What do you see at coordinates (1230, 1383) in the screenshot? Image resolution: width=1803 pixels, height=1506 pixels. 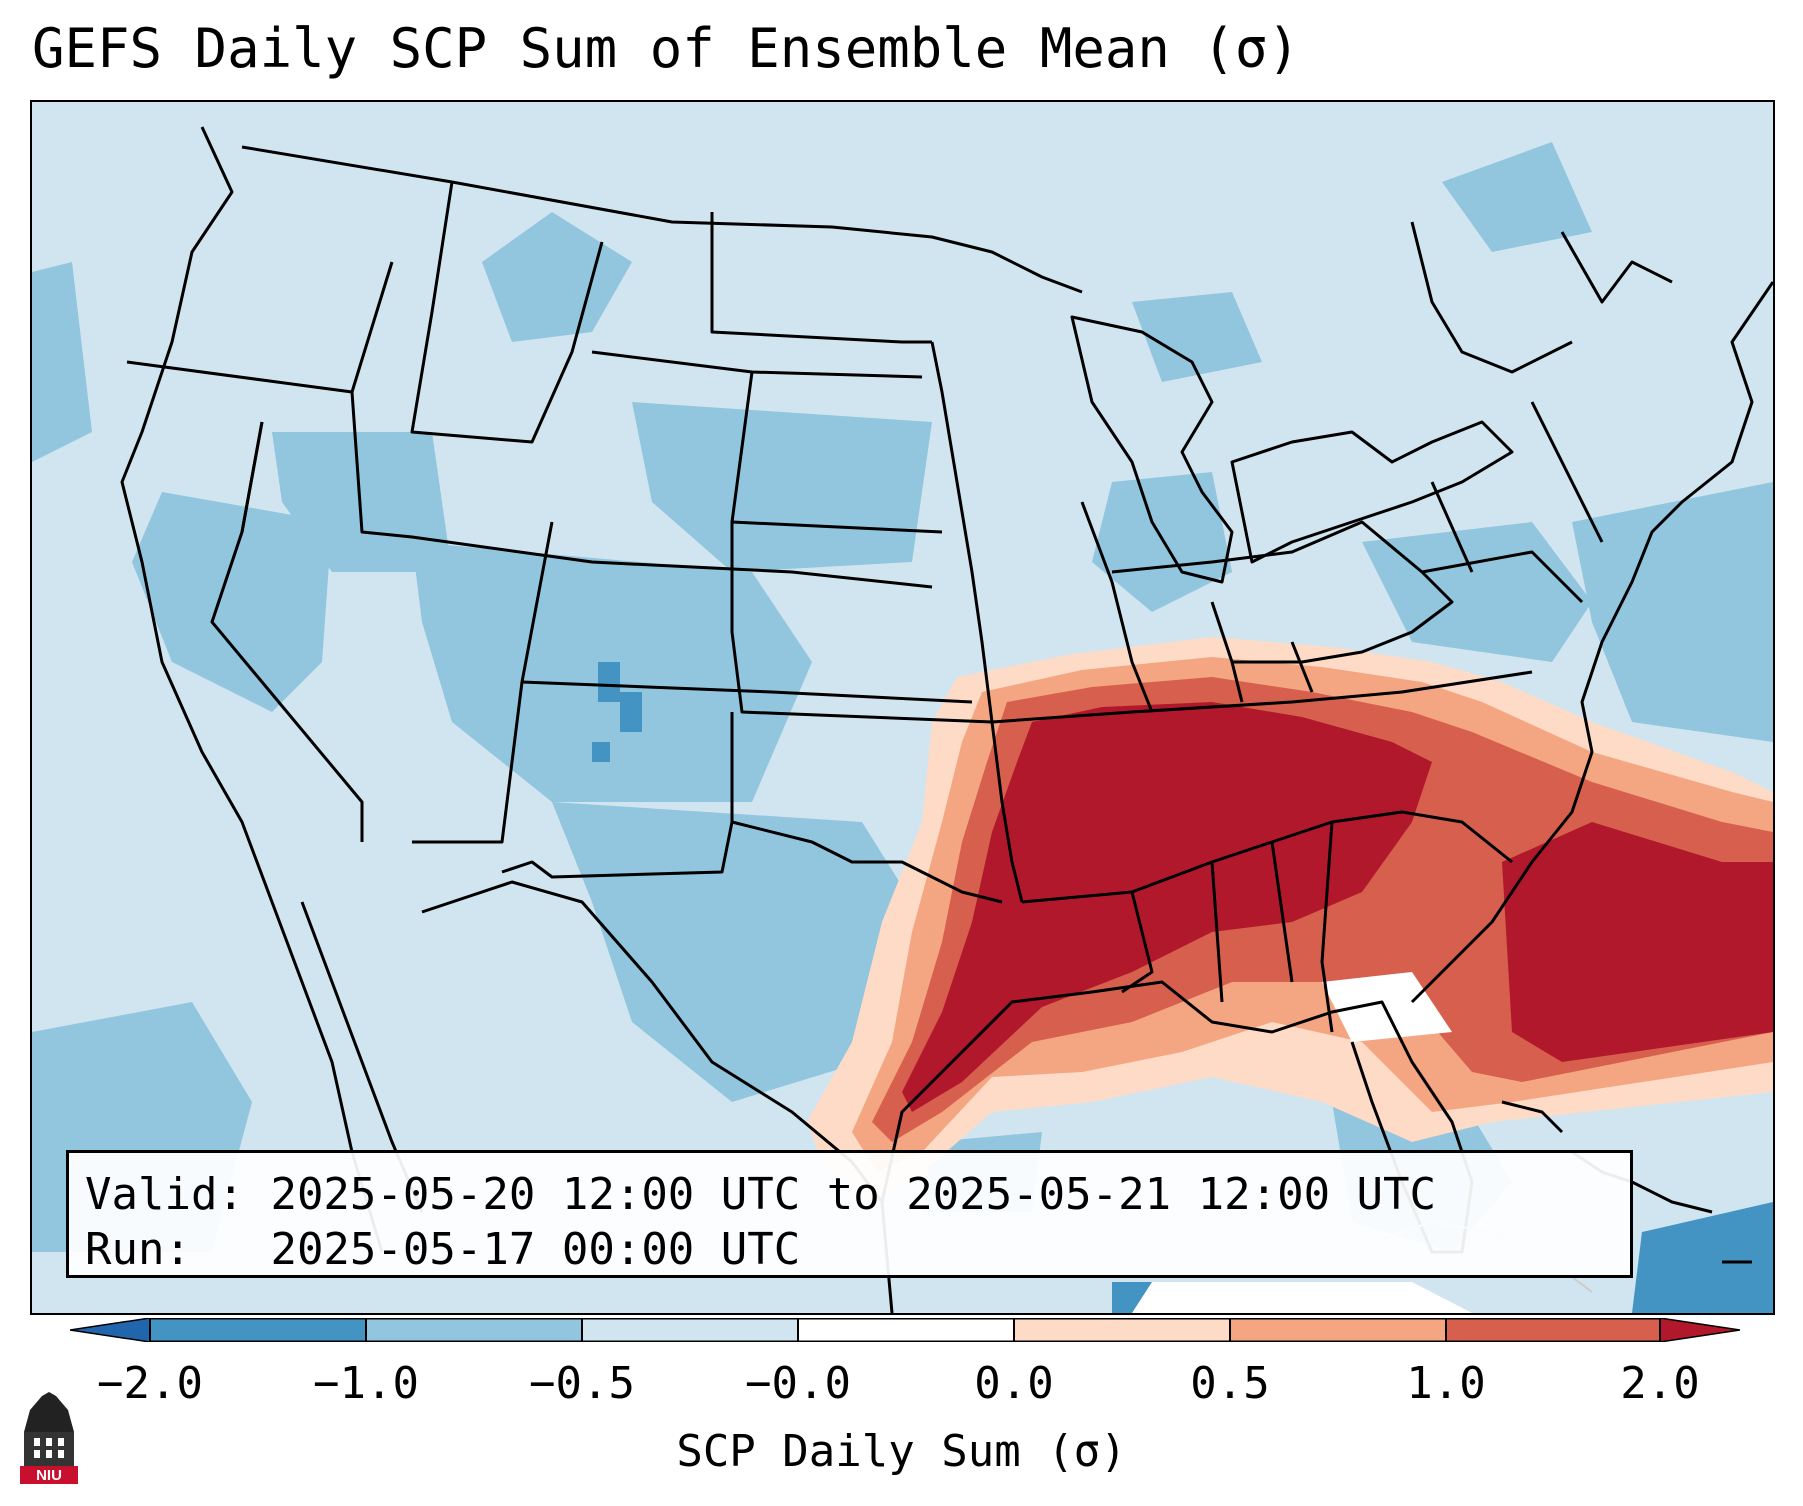 I see `colorbar-tick-label: 0.5` at bounding box center [1230, 1383].